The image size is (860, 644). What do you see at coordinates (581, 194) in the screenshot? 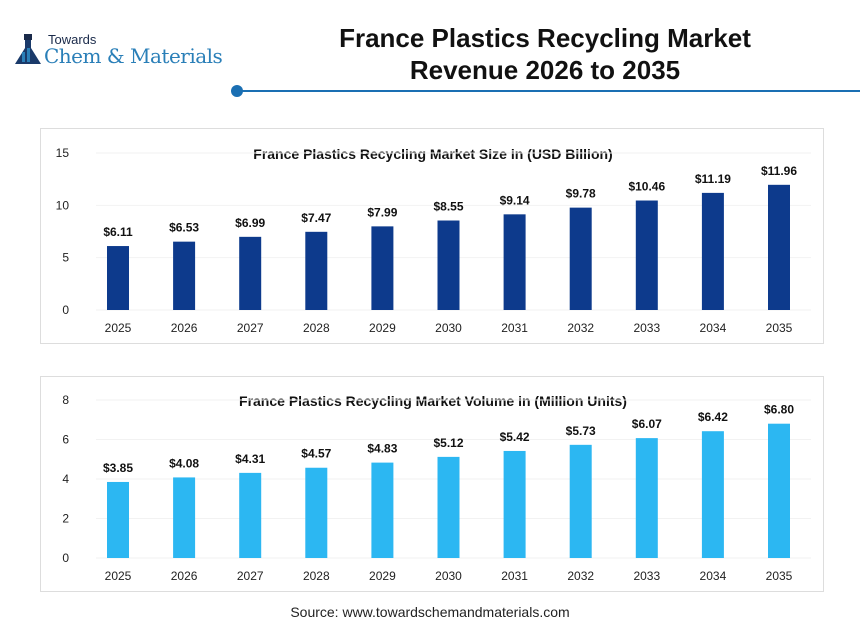
I see `data-label: $9.78` at bounding box center [581, 194].